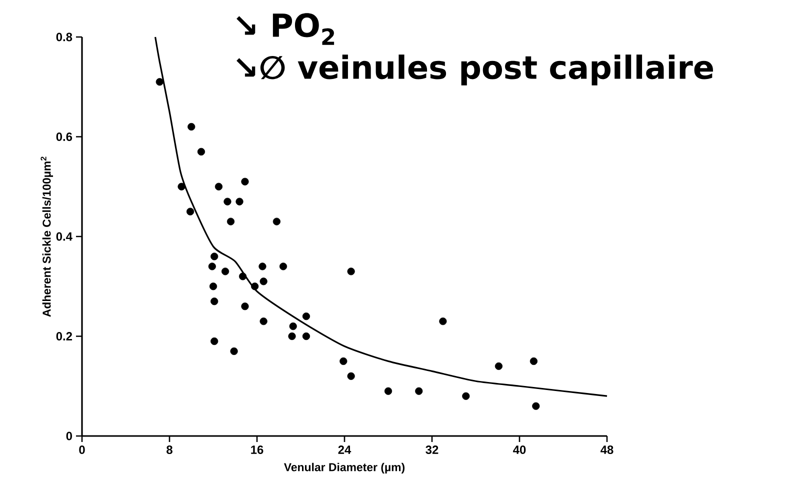 The image size is (795, 493). I want to click on y-tick-label: 0.4, so click(64, 236).